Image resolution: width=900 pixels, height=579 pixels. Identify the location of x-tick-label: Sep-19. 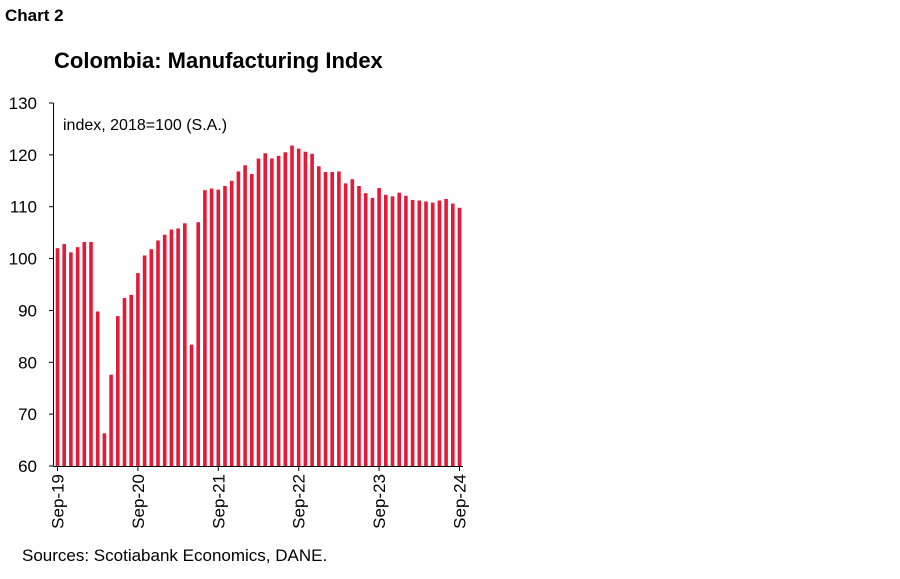
(58, 501).